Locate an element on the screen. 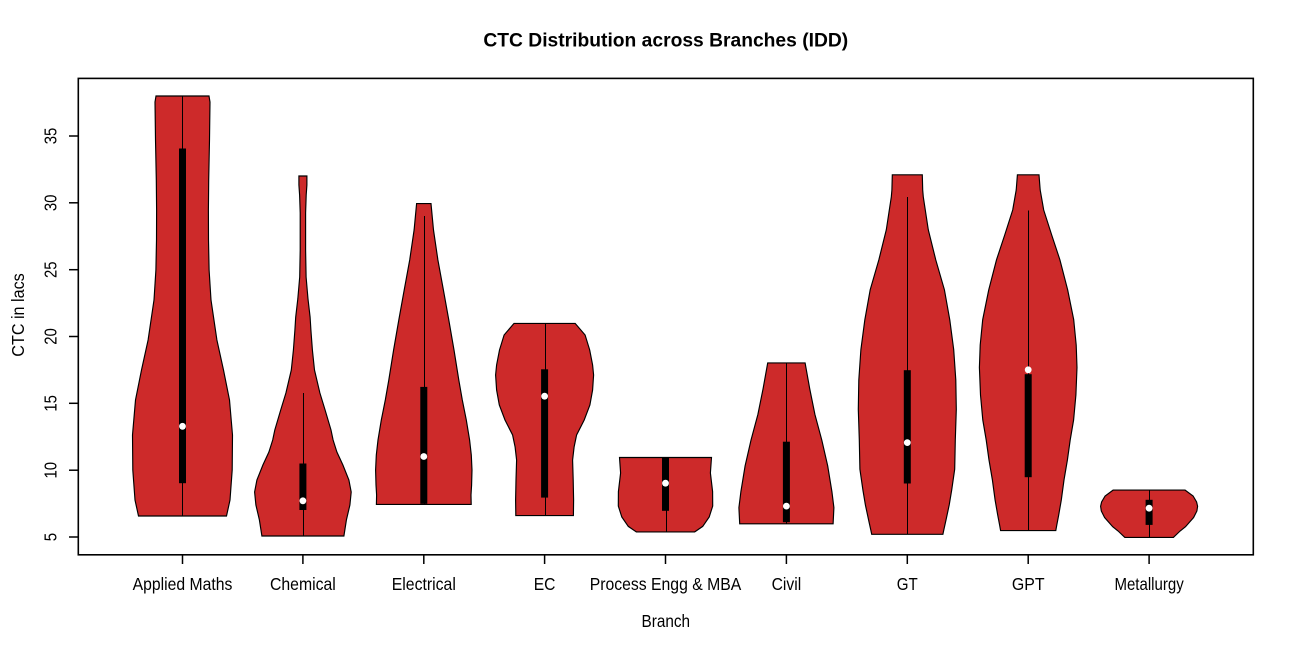 The width and height of the screenshot is (1294, 653). svg-text: Chemical is located at coordinates (303, 584).